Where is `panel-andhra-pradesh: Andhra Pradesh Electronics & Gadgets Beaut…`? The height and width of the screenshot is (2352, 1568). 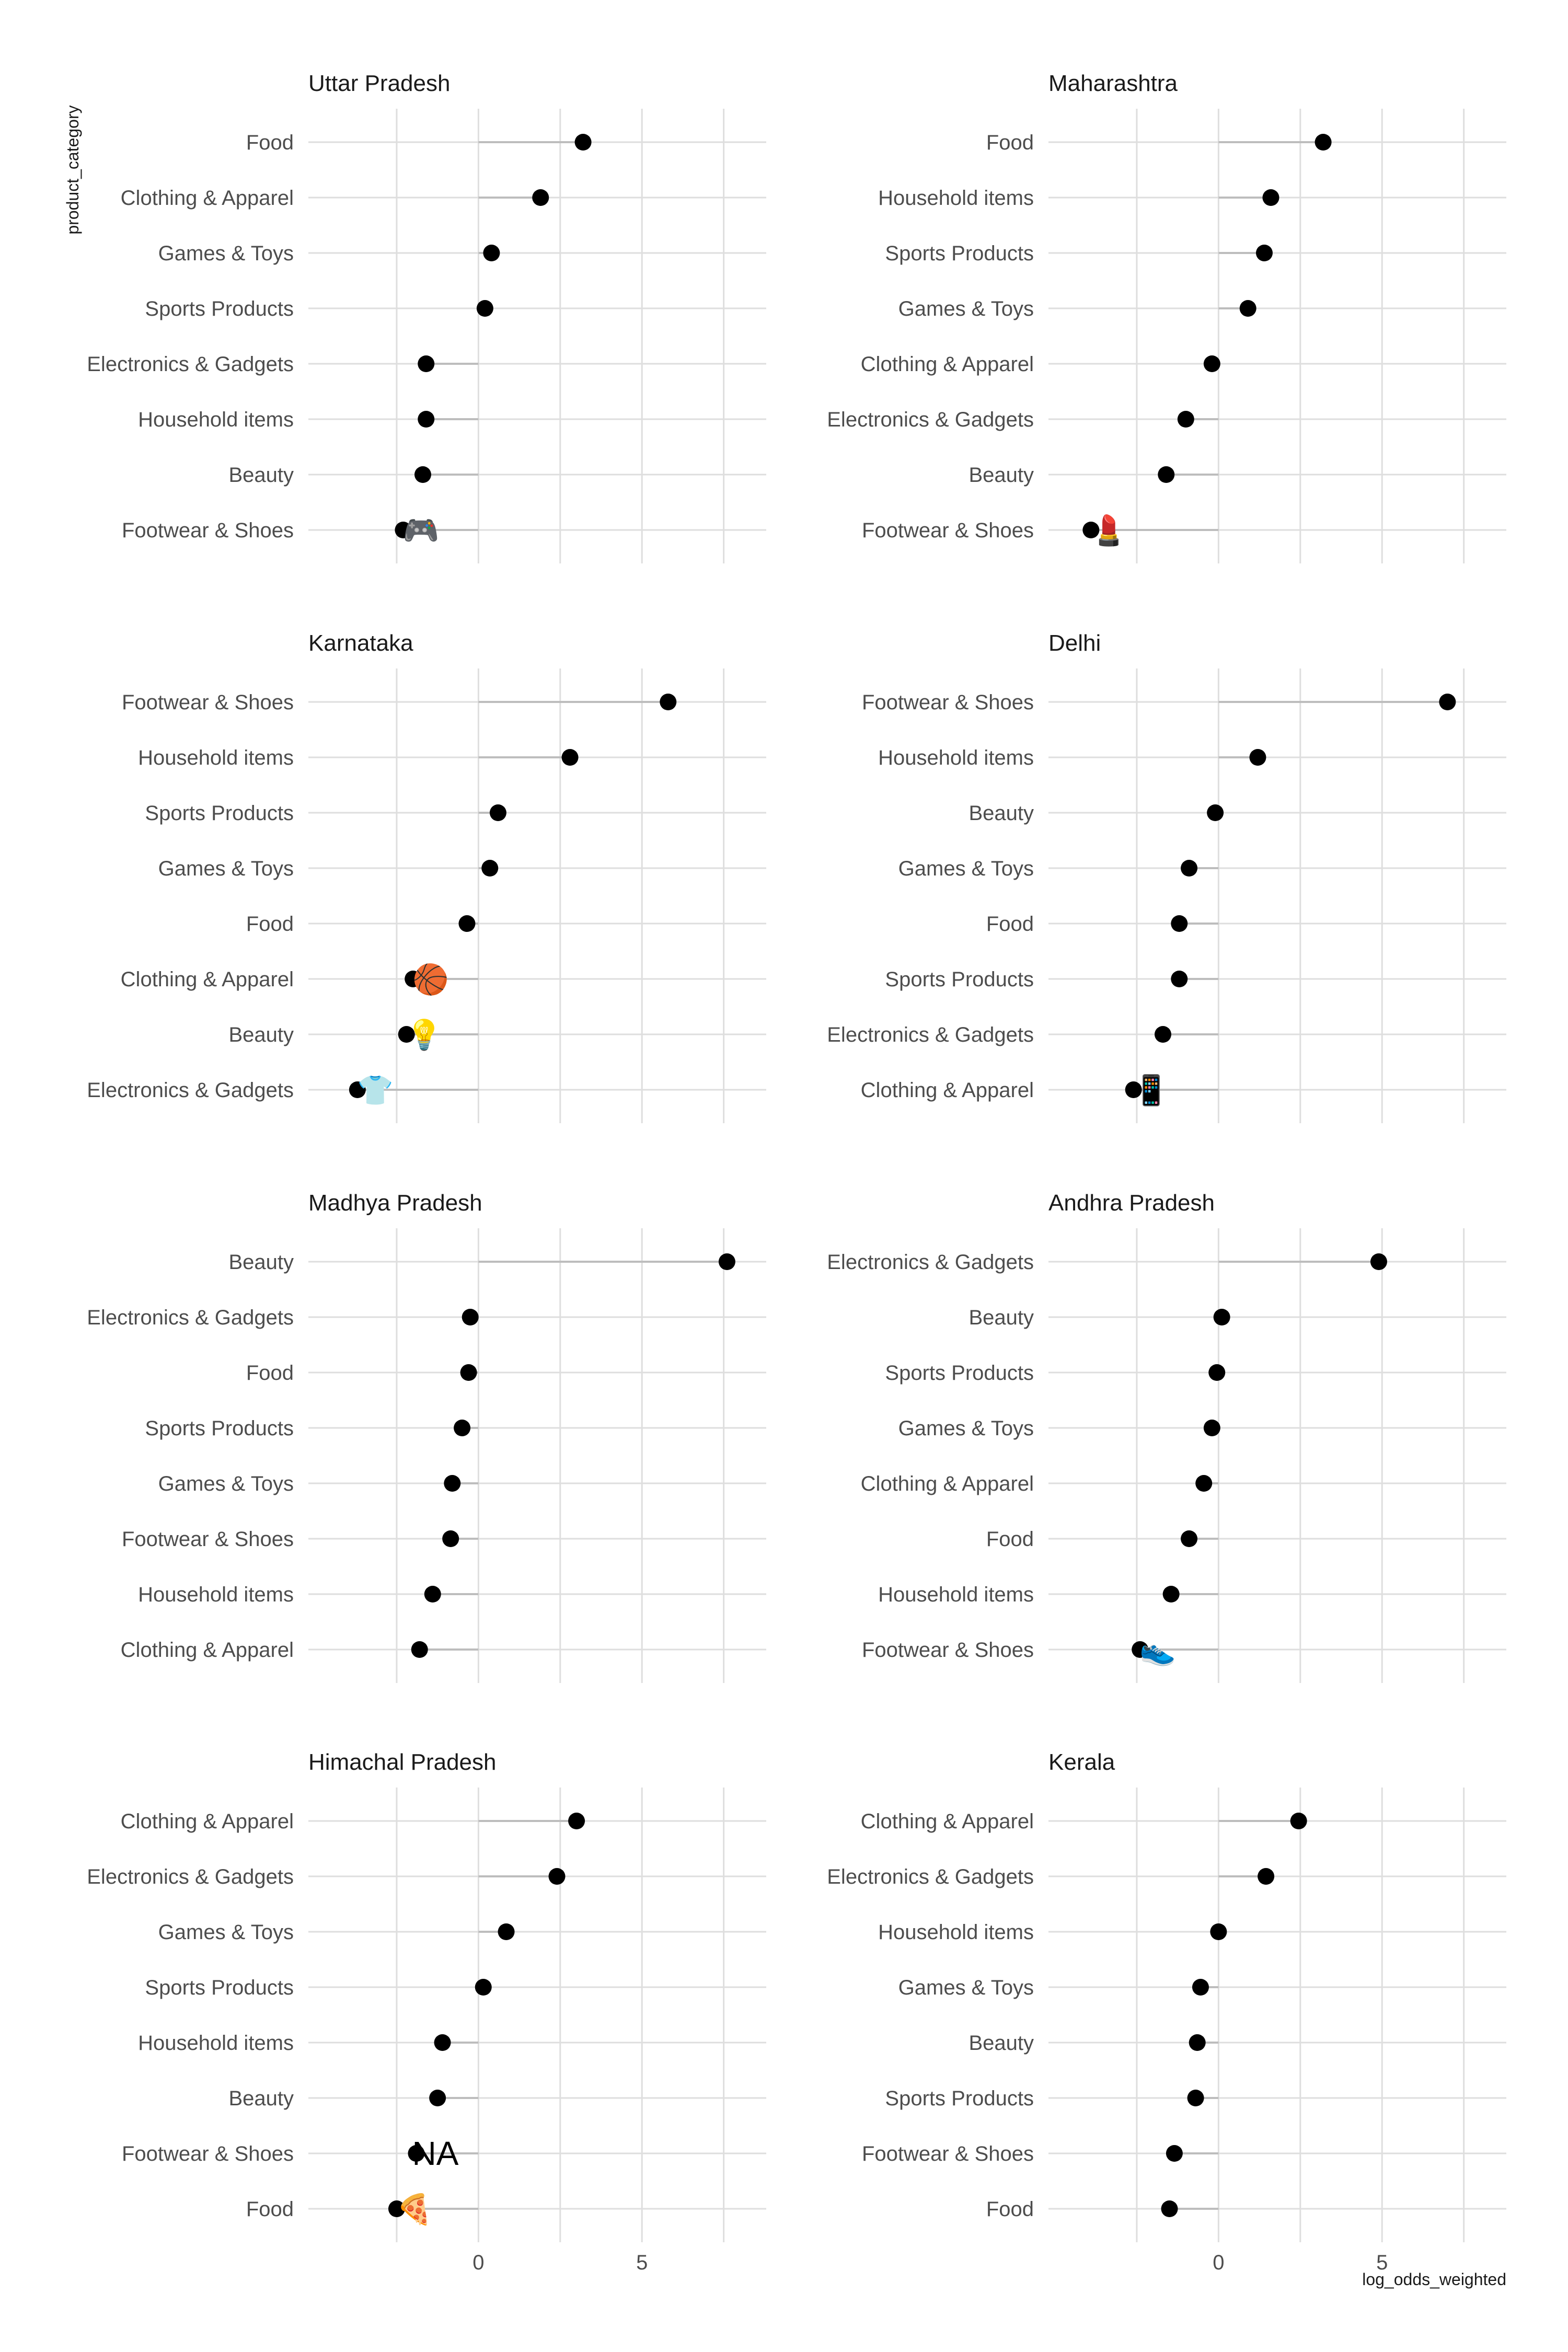 panel-andhra-pradesh: Andhra Pradesh Electronics & Gadgets Beaut… is located at coordinates (1166, 1436).